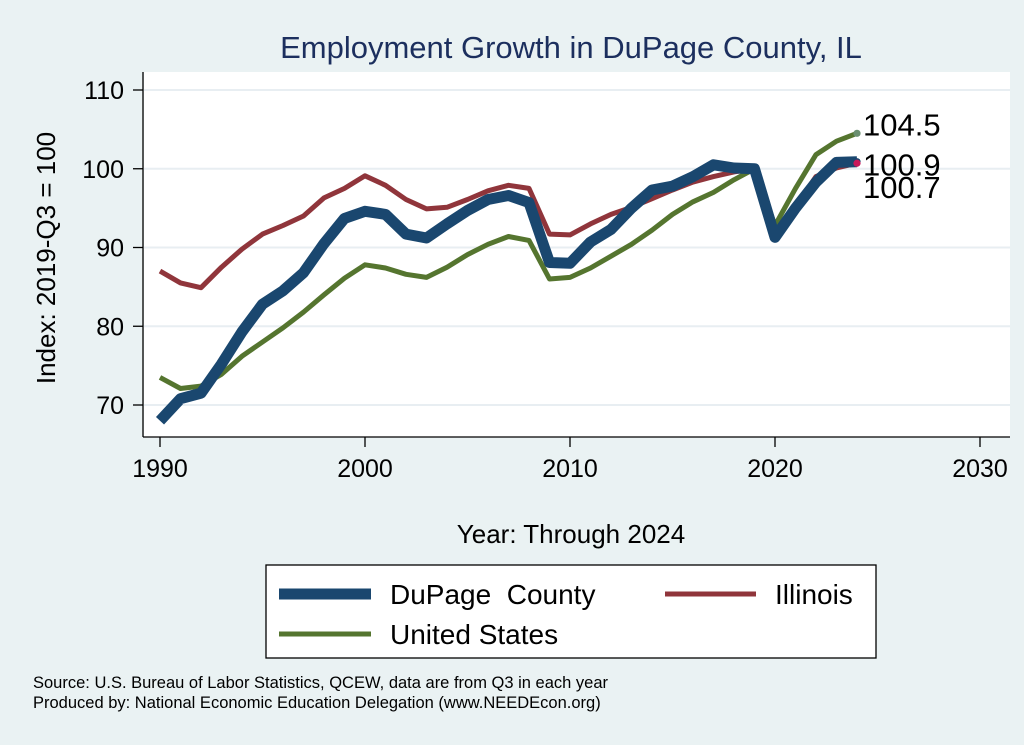  Describe the element at coordinates (775, 469) in the screenshot. I see `x-tick-label: 2020` at that location.